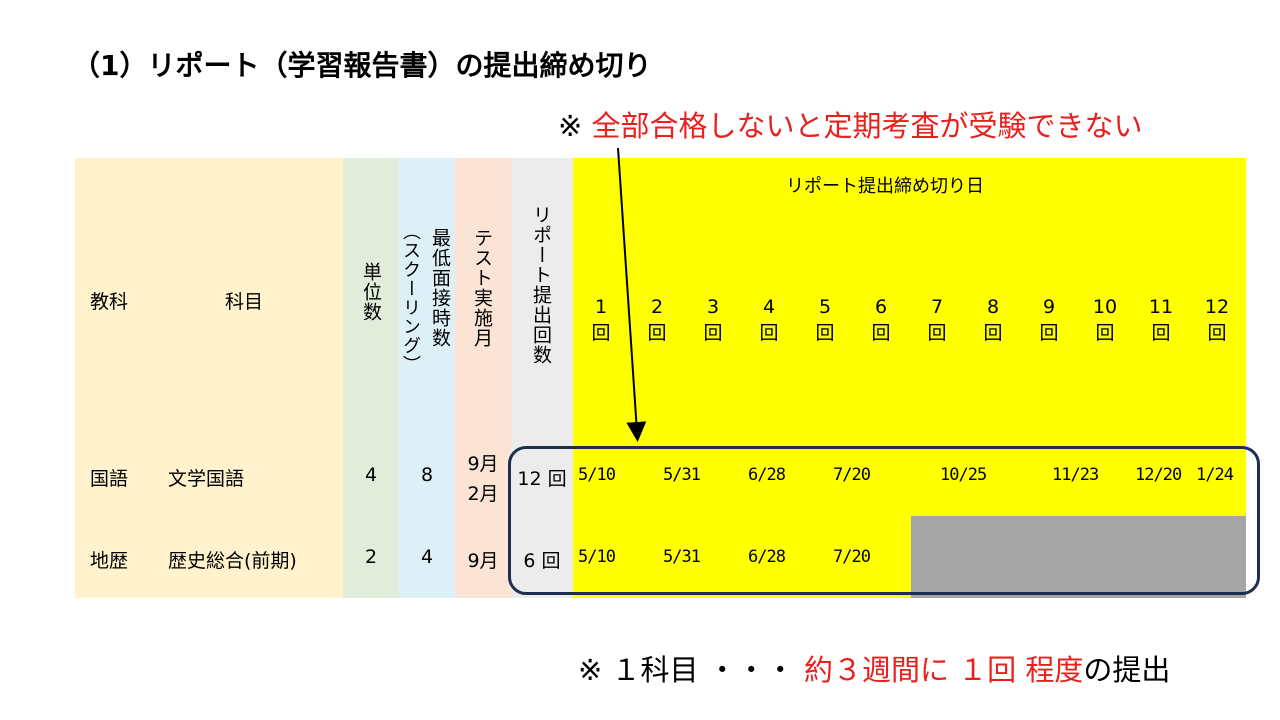 The width and height of the screenshot is (1280, 720). I want to click on frequency-note-part2: 約３週間に １回 程度, so click(943, 670).